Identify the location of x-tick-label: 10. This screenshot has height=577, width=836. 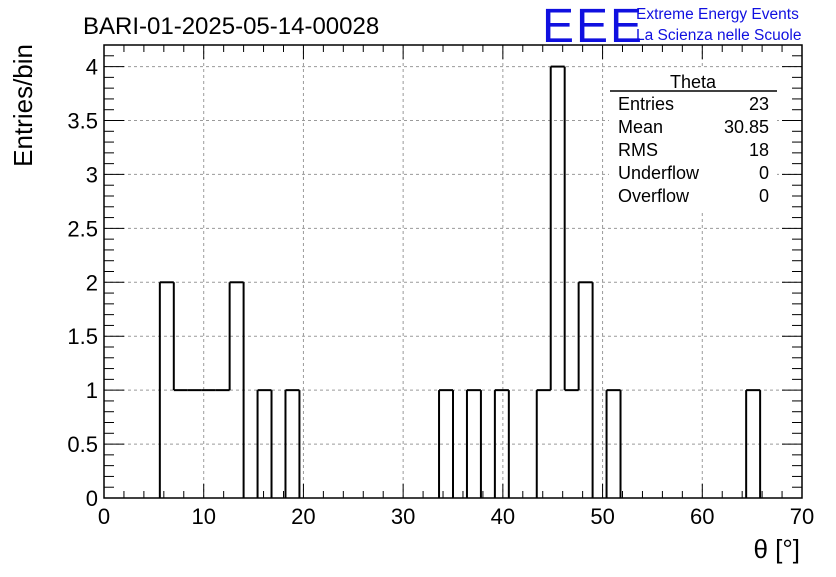
(203, 516).